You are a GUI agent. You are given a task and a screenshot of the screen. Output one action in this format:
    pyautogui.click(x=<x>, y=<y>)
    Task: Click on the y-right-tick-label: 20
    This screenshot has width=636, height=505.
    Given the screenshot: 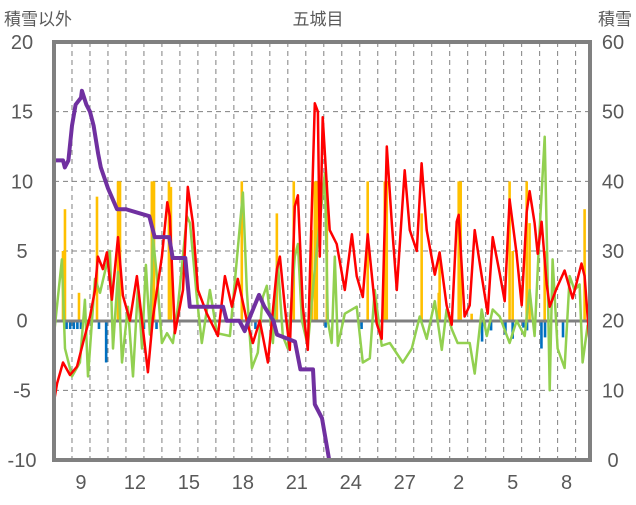 What is the action you would take?
    pyautogui.click(x=613, y=322)
    